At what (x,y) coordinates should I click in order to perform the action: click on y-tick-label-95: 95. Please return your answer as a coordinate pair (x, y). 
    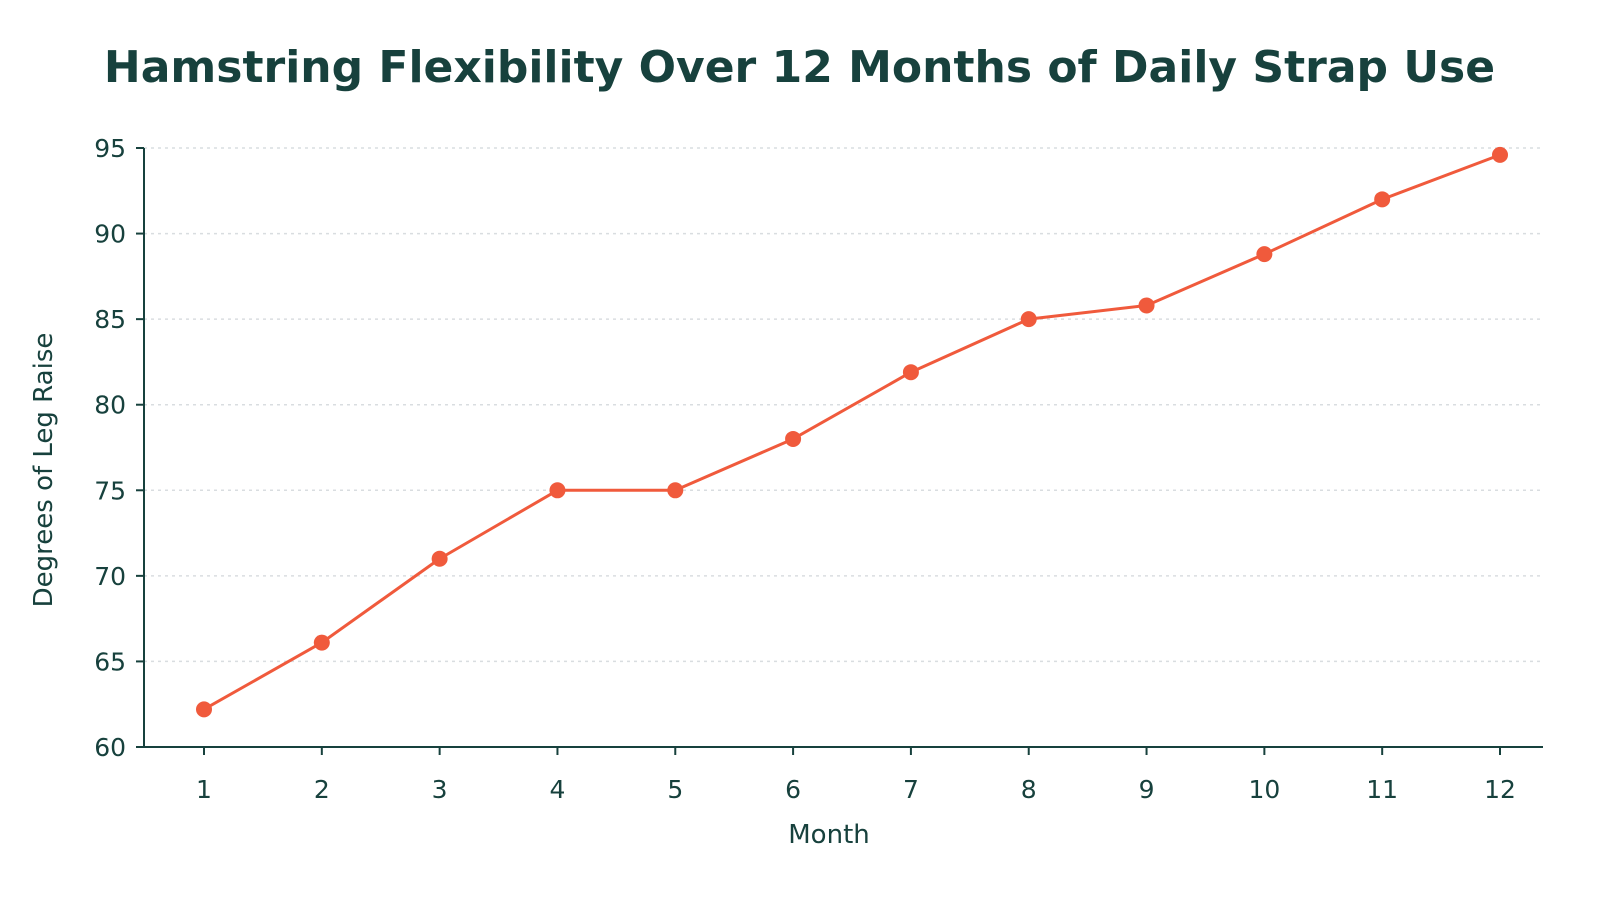
    Looking at the image, I should click on (110, 148).